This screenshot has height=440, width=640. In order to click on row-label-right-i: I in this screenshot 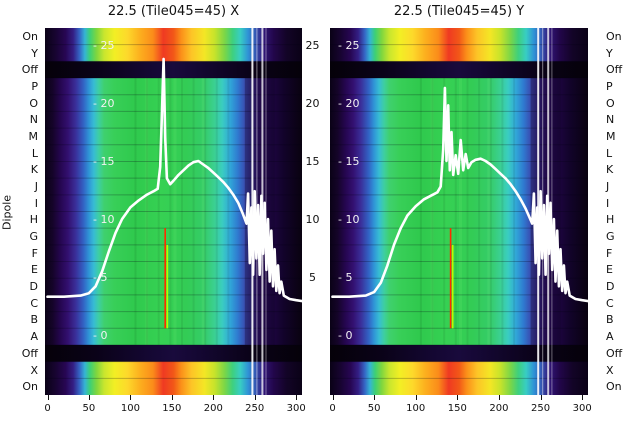, I will do `click(608, 203)`.